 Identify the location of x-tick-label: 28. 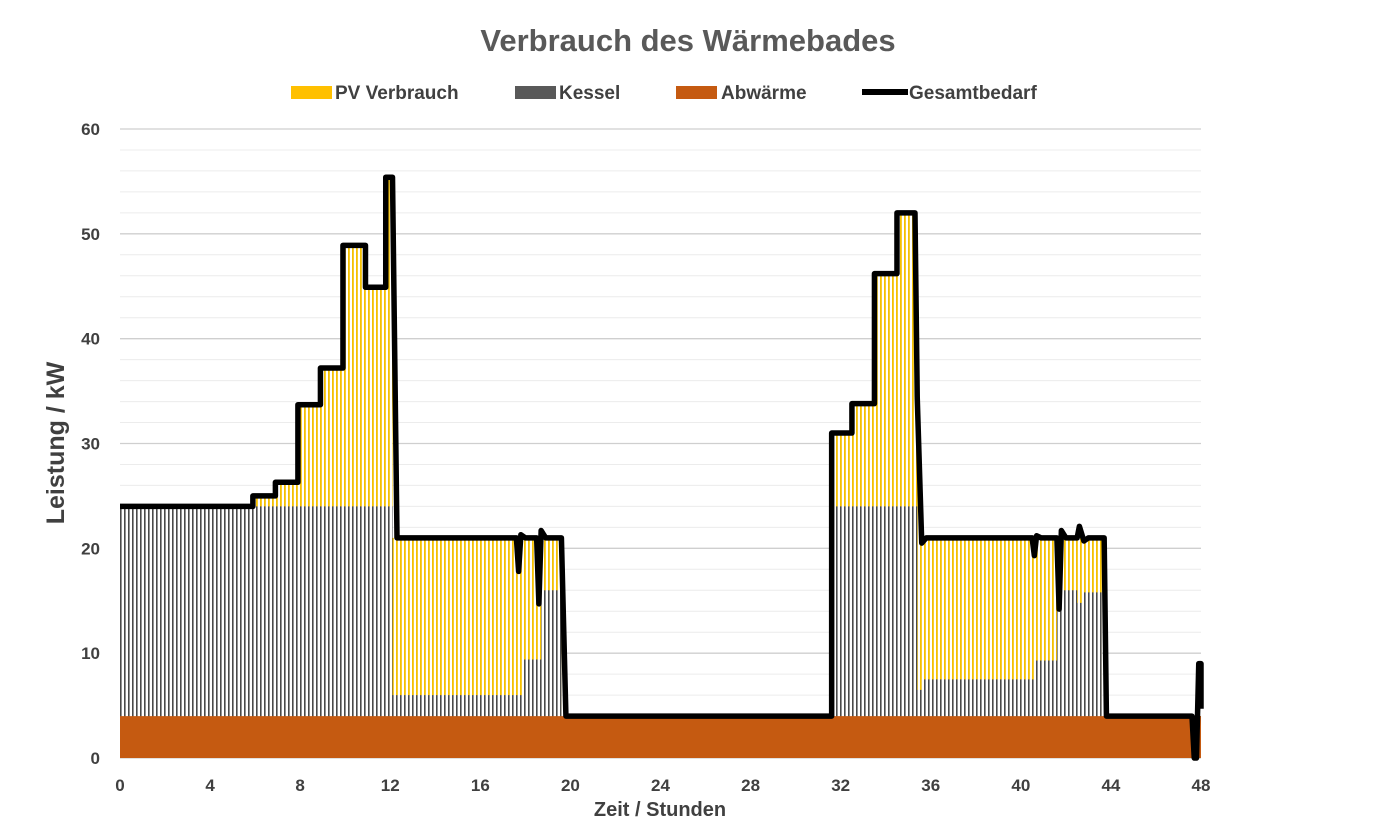
(750, 785).